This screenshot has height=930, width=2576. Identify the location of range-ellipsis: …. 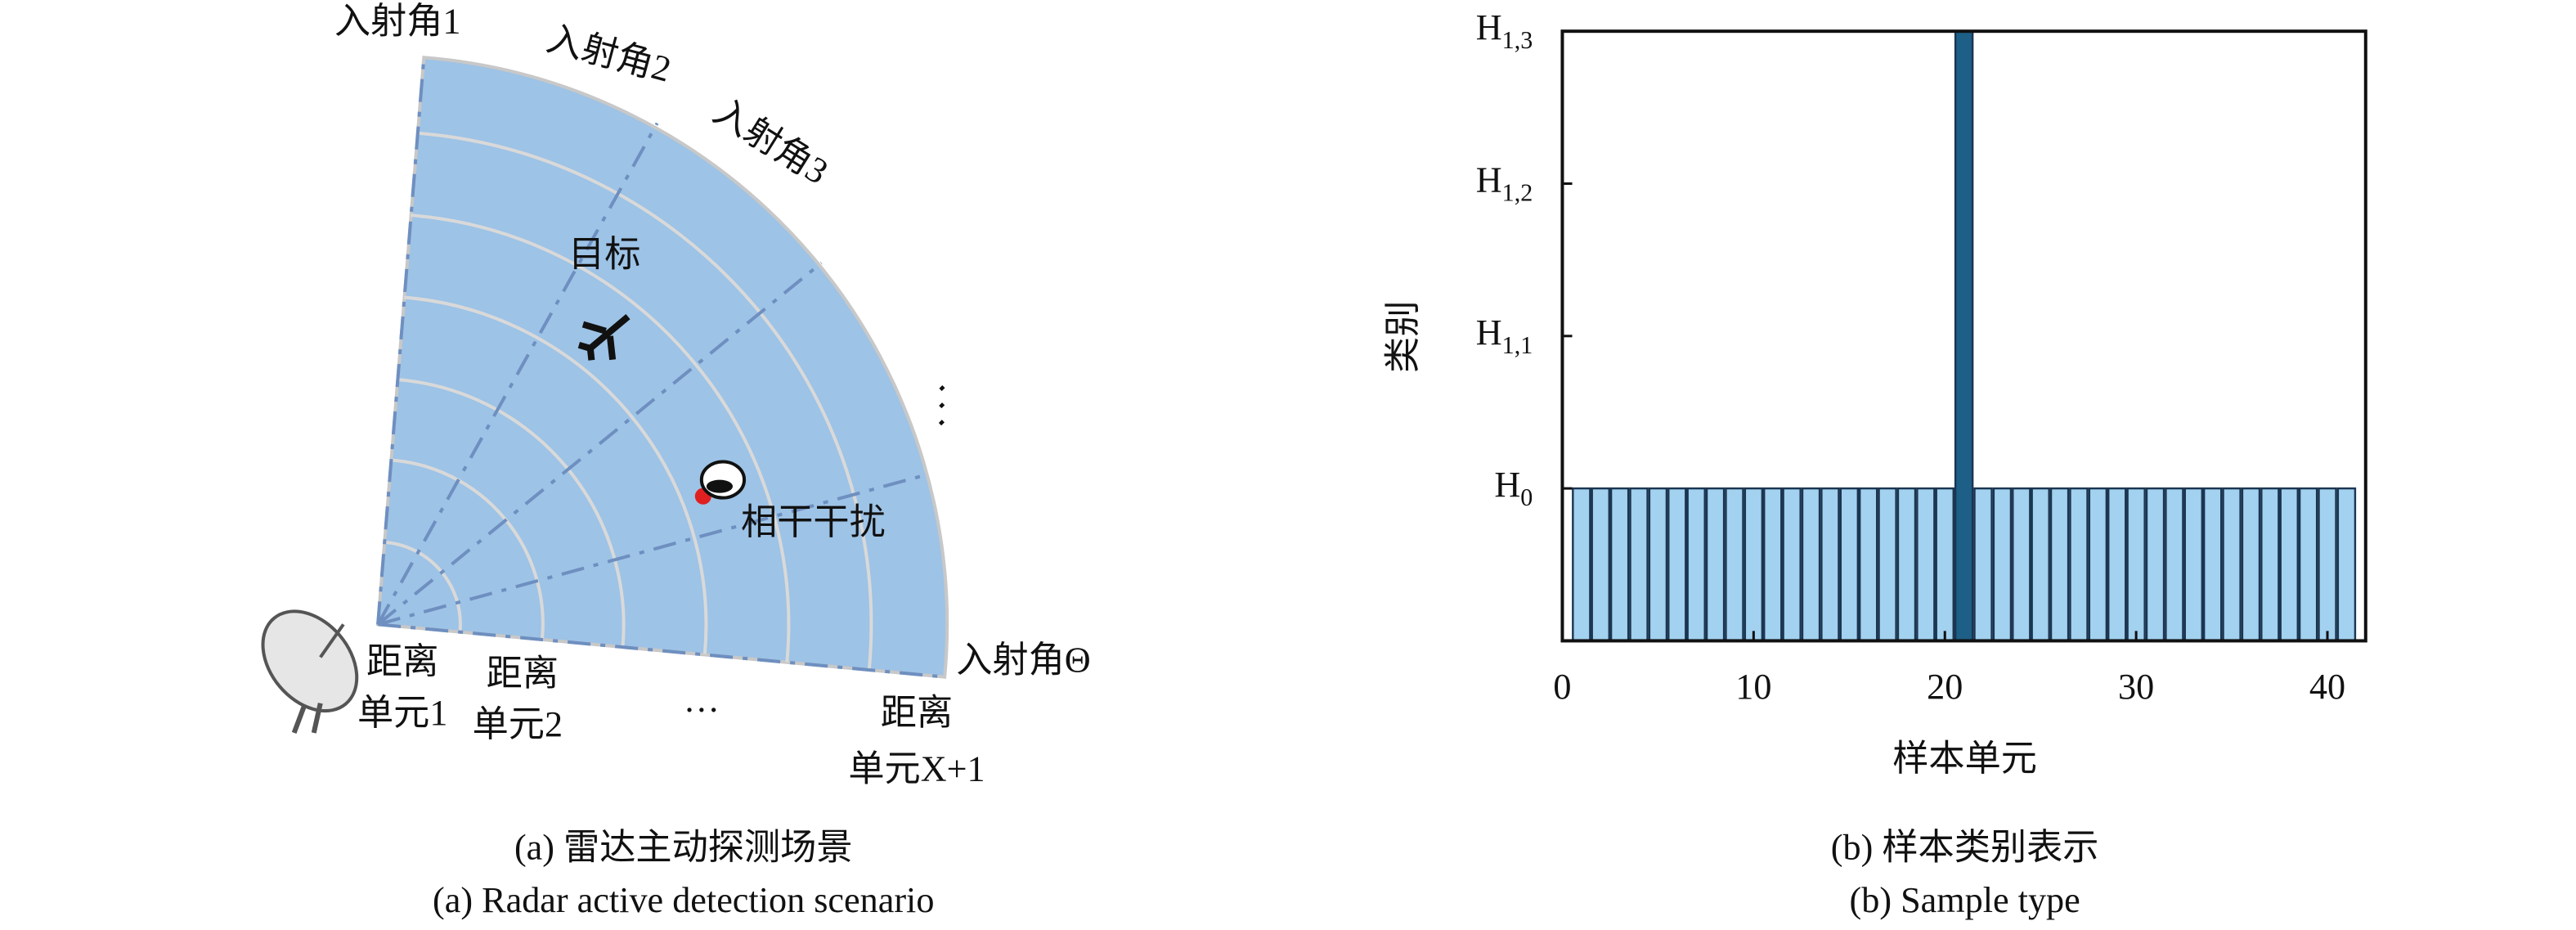
(702, 700).